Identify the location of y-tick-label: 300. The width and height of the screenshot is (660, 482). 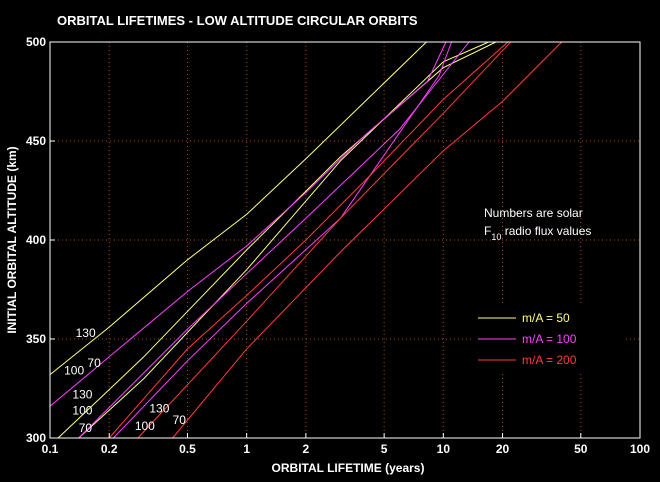
(36, 438).